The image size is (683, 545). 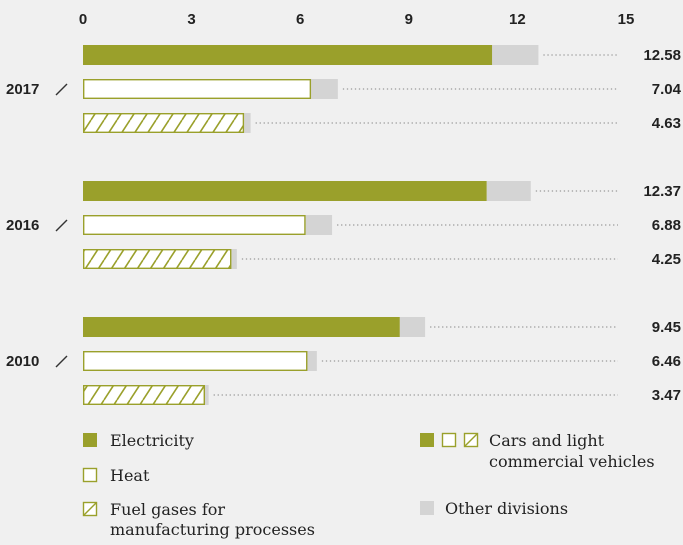 What do you see at coordinates (324, 89) in the screenshot?
I see `bar-other-heat-2017` at bounding box center [324, 89].